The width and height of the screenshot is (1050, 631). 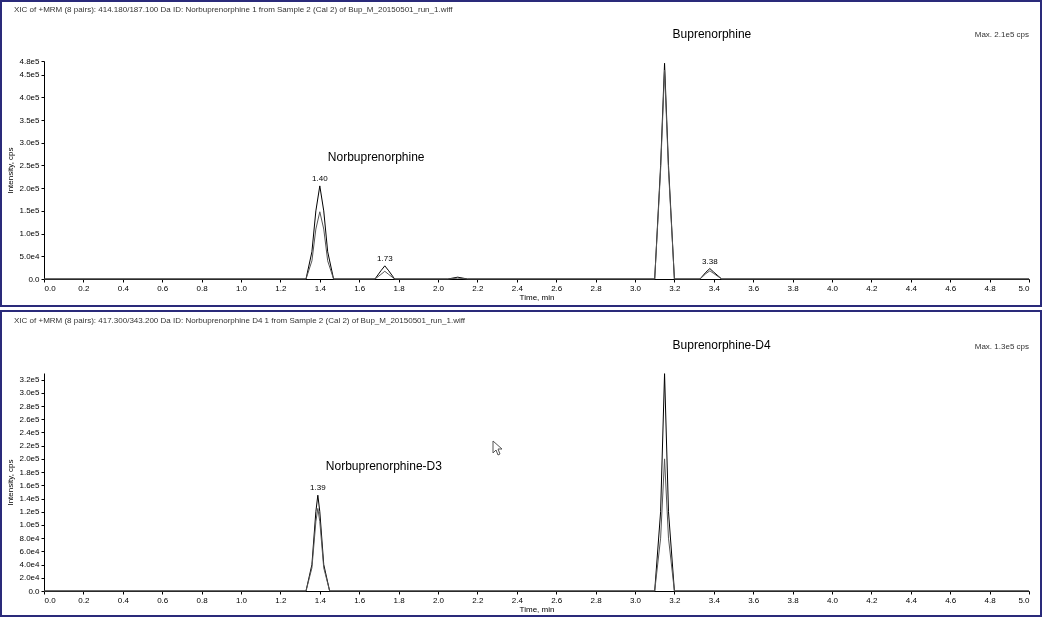 I want to click on annotation: 1.73, so click(x=385, y=258).